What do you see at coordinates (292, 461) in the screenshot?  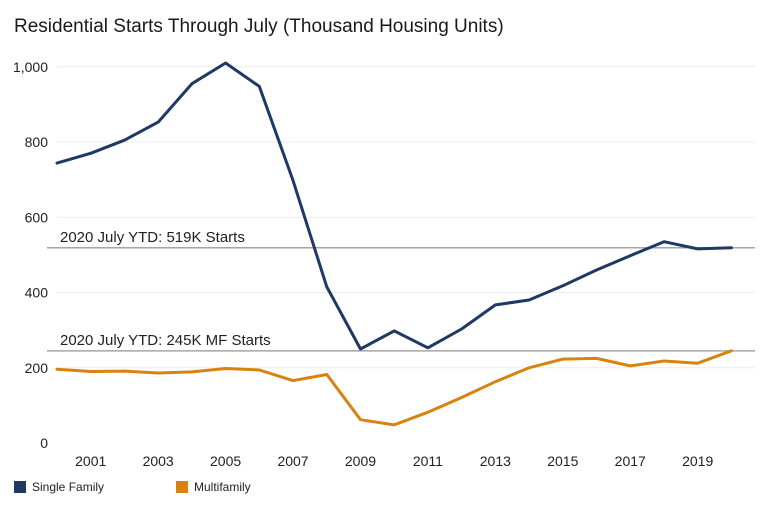 I see `x-tick-label: 2007` at bounding box center [292, 461].